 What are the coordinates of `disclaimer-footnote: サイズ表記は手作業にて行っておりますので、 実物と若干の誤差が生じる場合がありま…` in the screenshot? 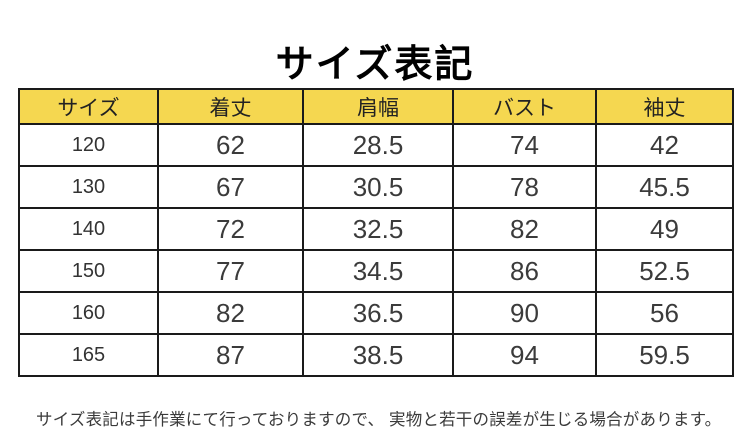 It's located at (379, 419).